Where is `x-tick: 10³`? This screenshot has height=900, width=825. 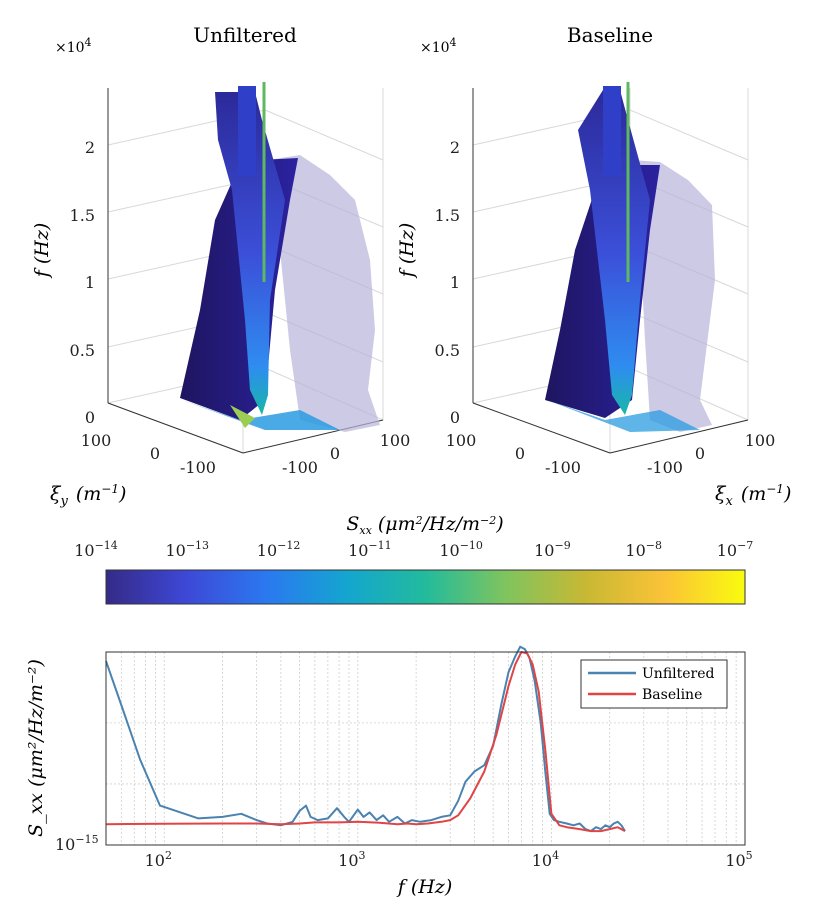 x-tick: 10³ is located at coordinates (351, 859).